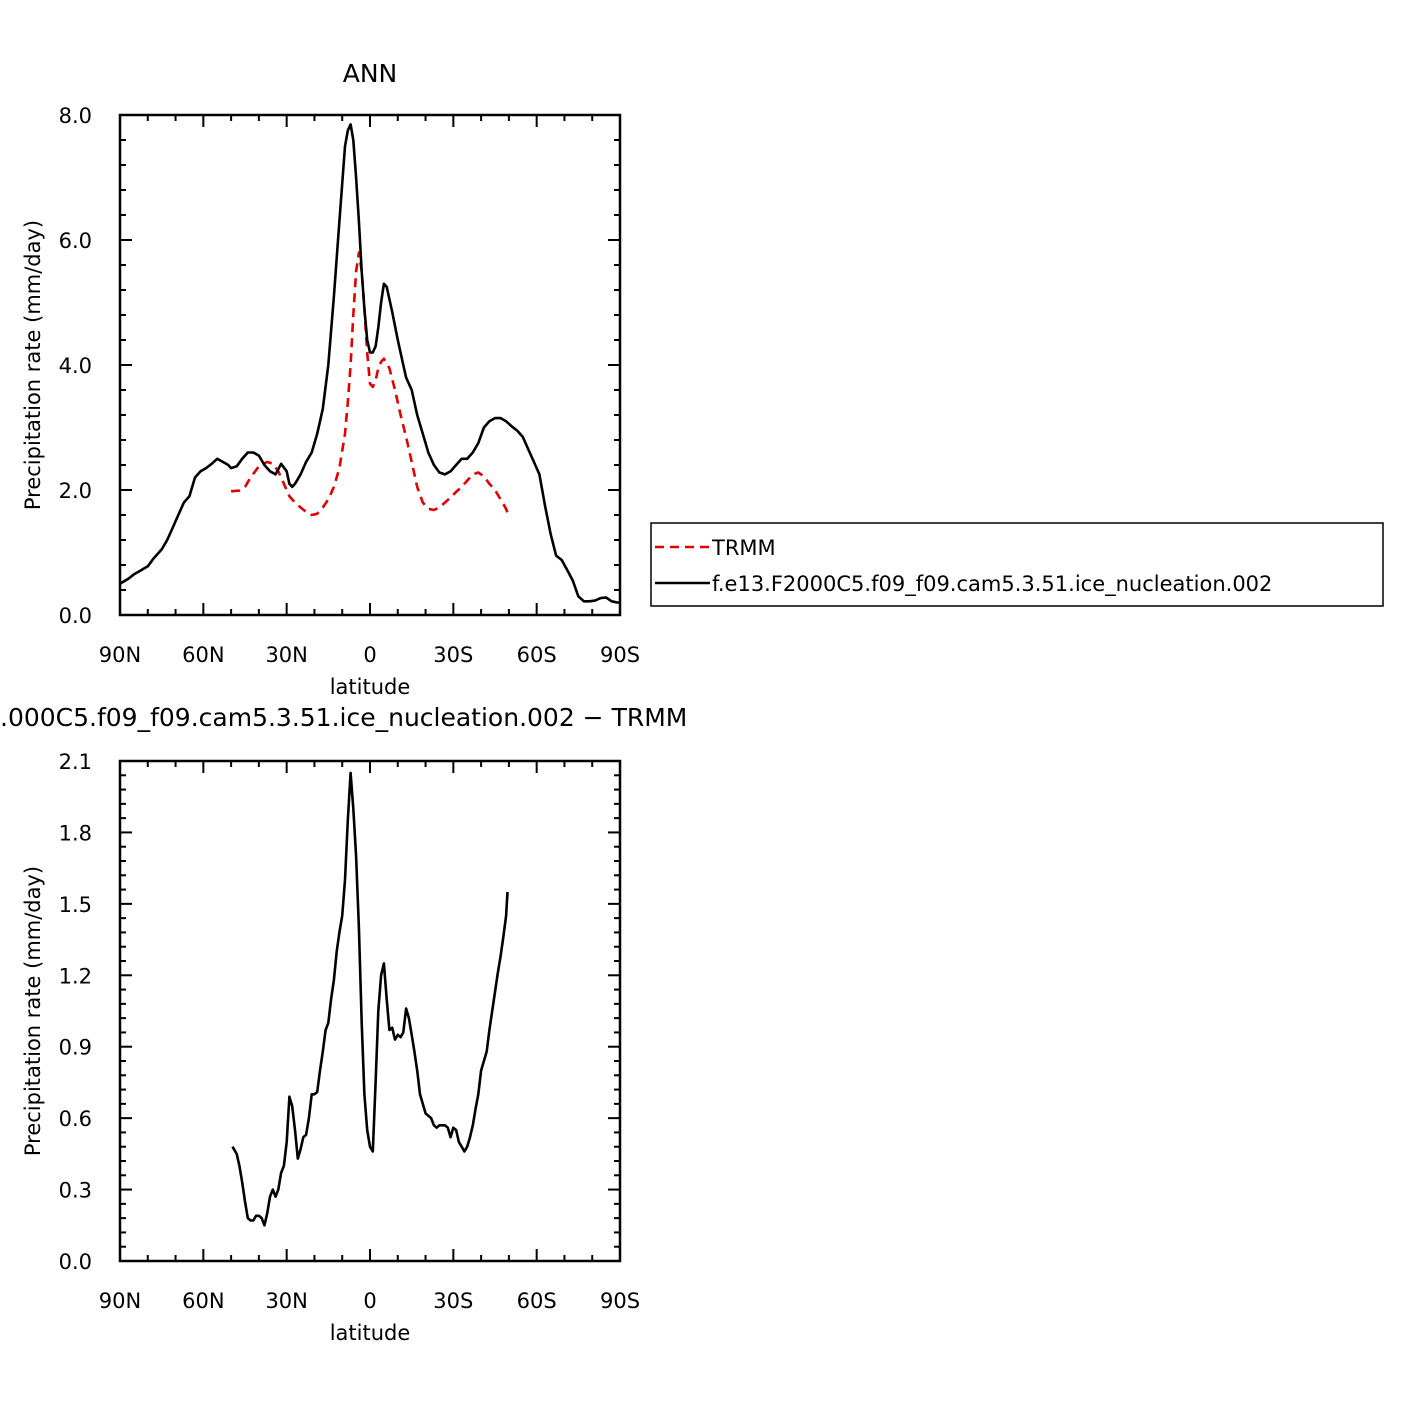 The image size is (1402, 1402). I want to click on legend-box, so click(1017, 564).